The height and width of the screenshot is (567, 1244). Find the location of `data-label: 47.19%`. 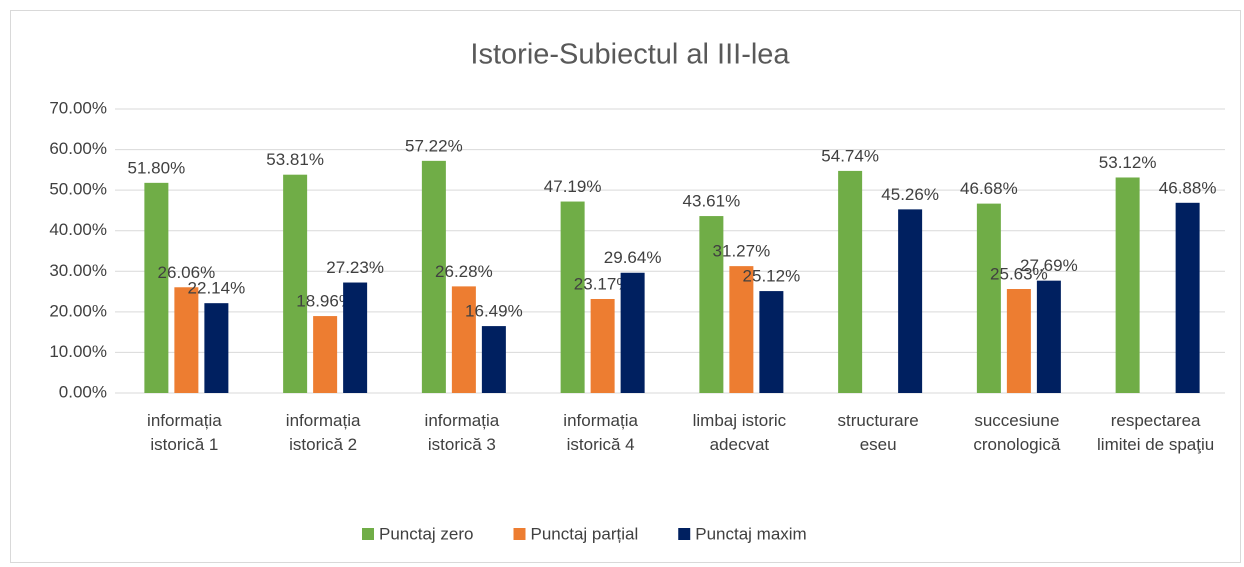

data-label: 47.19% is located at coordinates (573, 186).